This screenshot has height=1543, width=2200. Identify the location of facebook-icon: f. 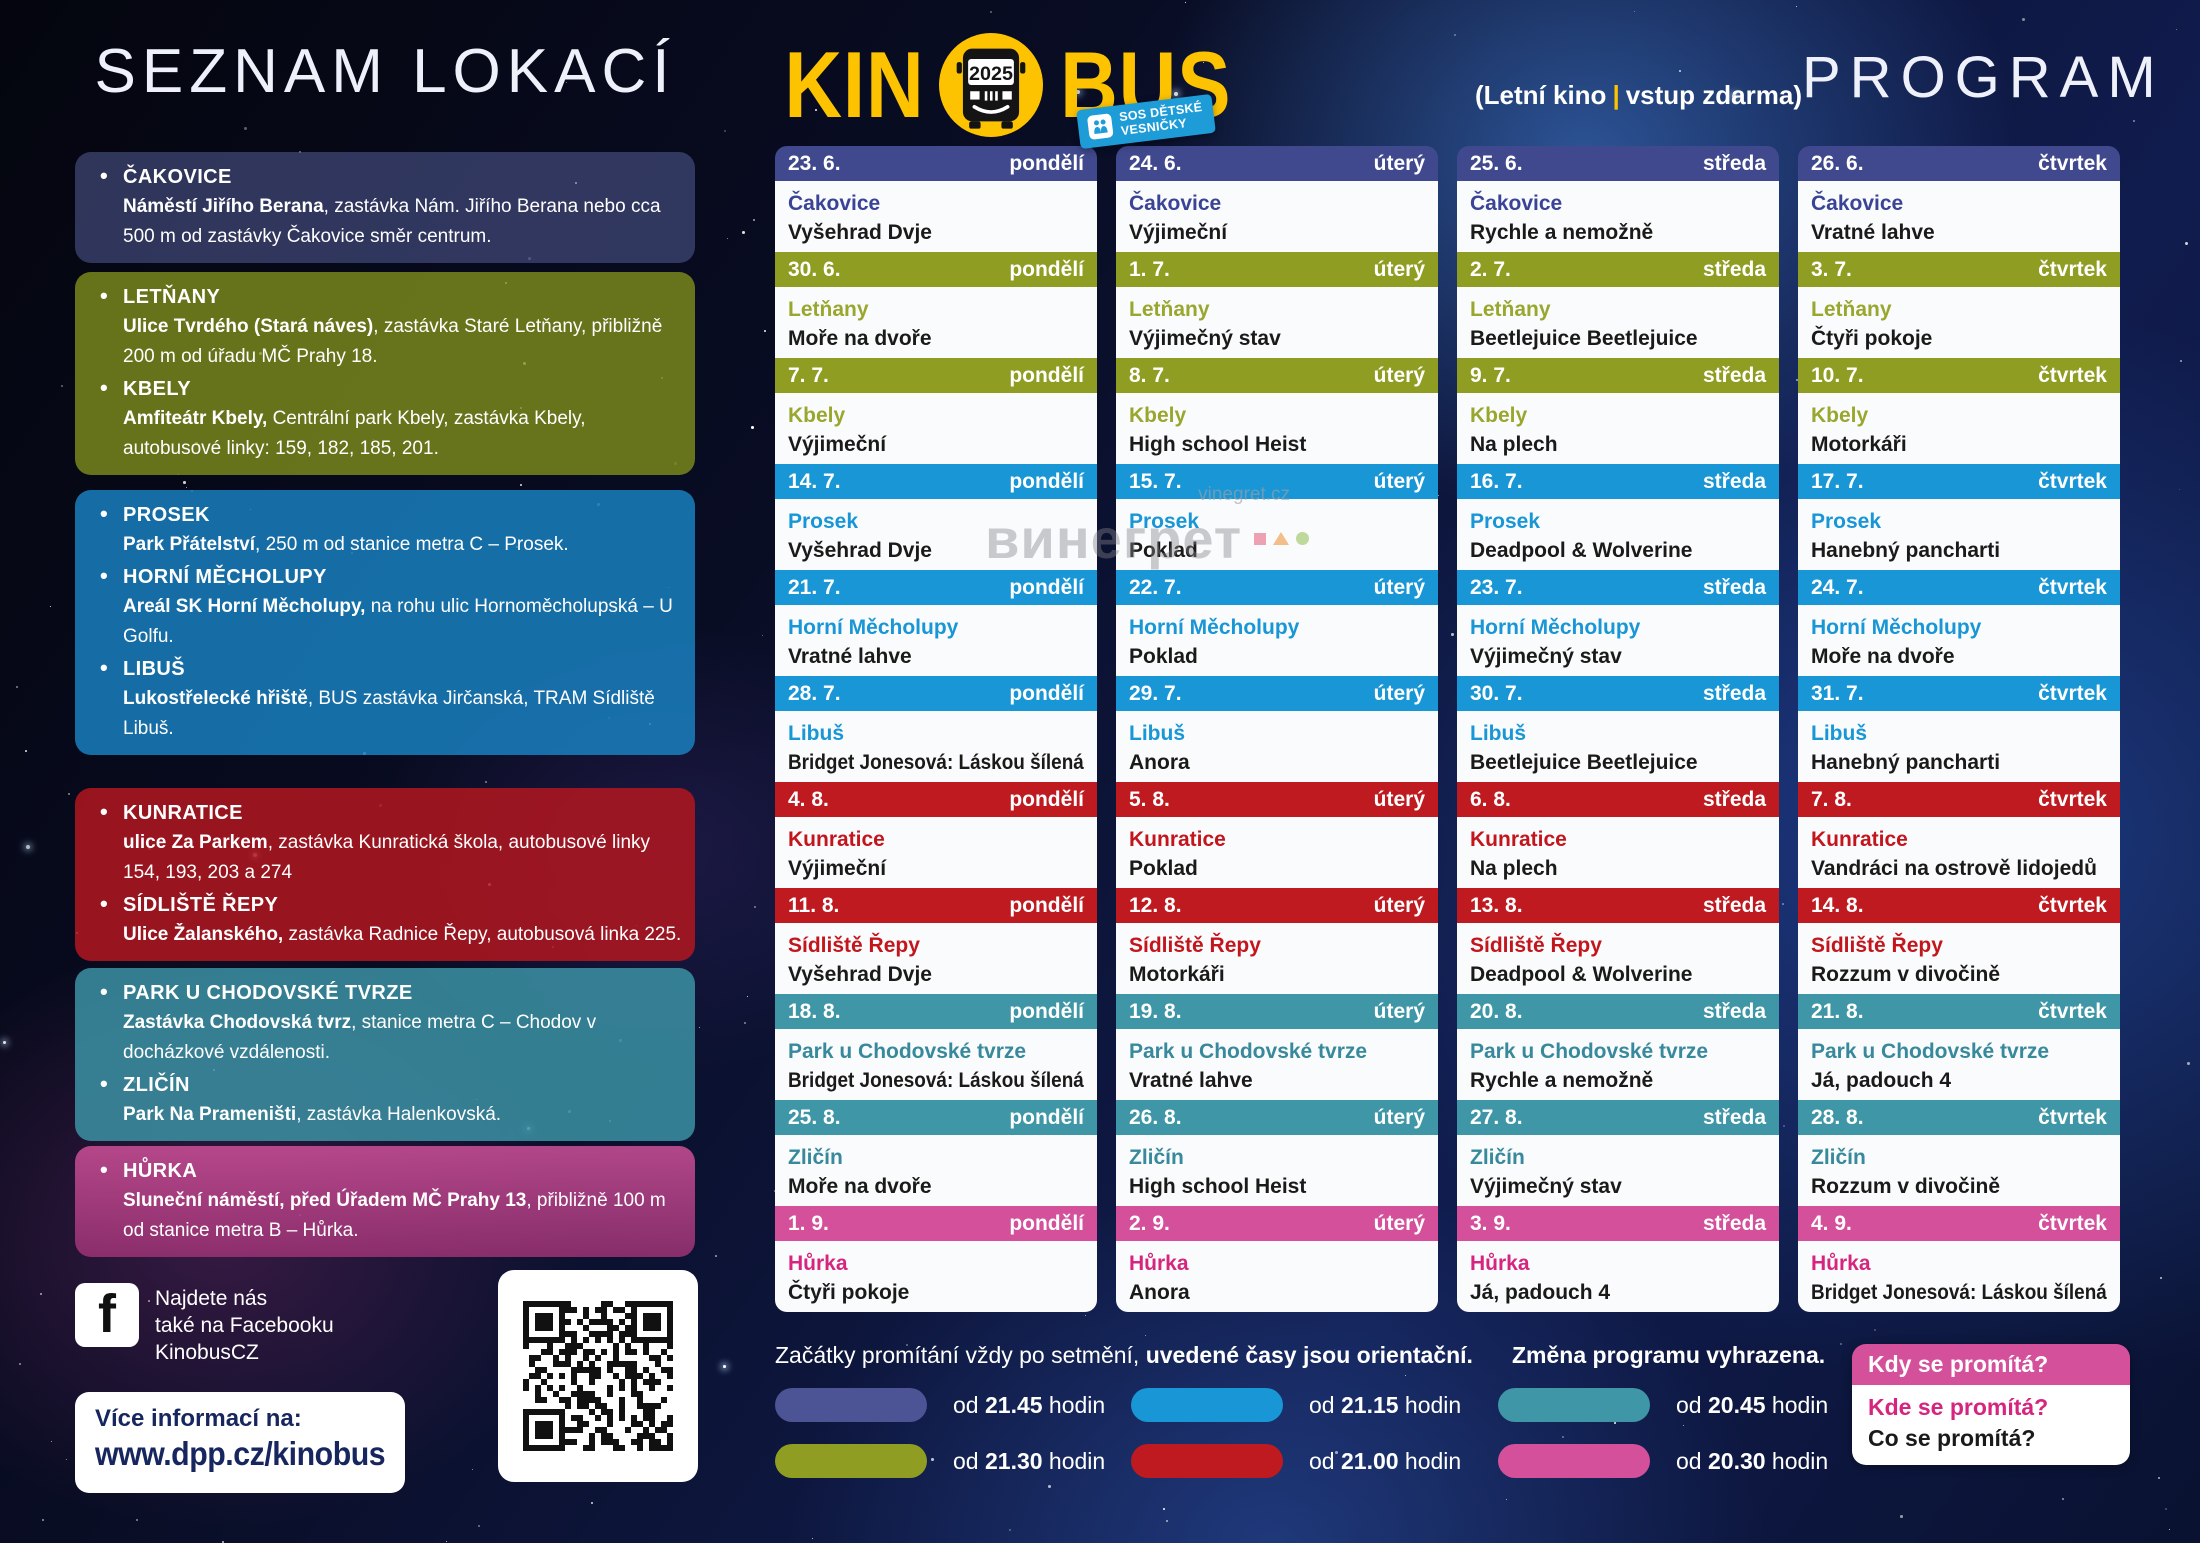
(107, 1315).